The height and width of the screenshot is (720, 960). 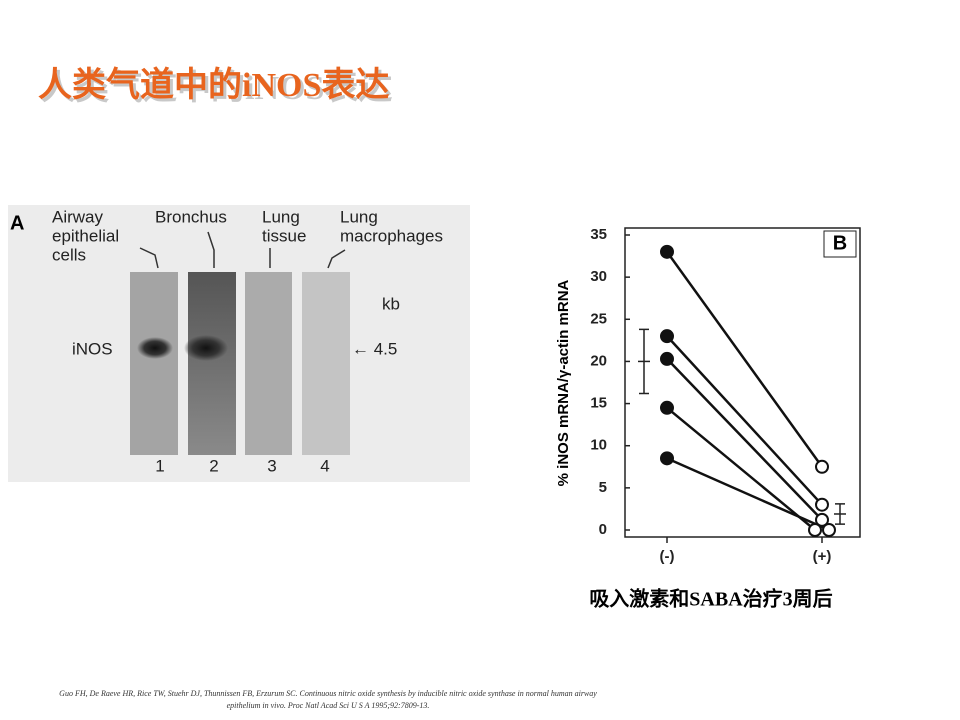 I want to click on y-tick-label: 20, so click(x=598, y=360).